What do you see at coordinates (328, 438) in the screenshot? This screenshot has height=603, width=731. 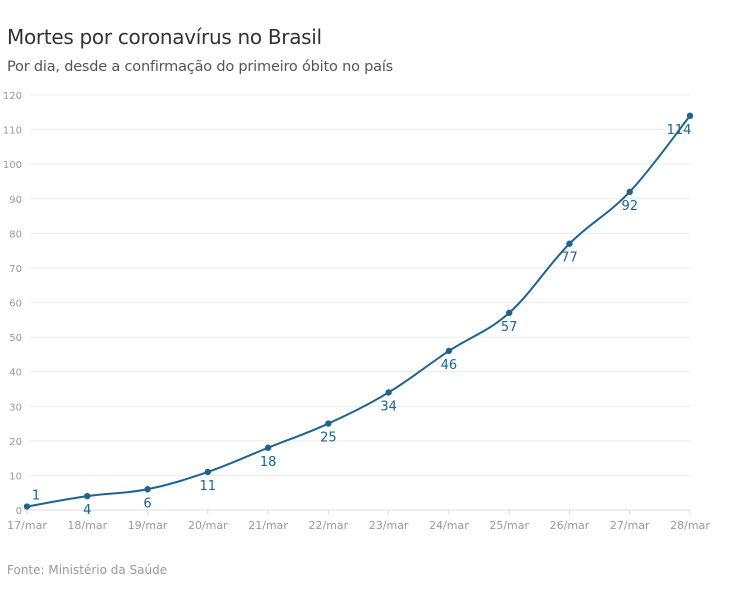 I see `data-label: 25` at bounding box center [328, 438].